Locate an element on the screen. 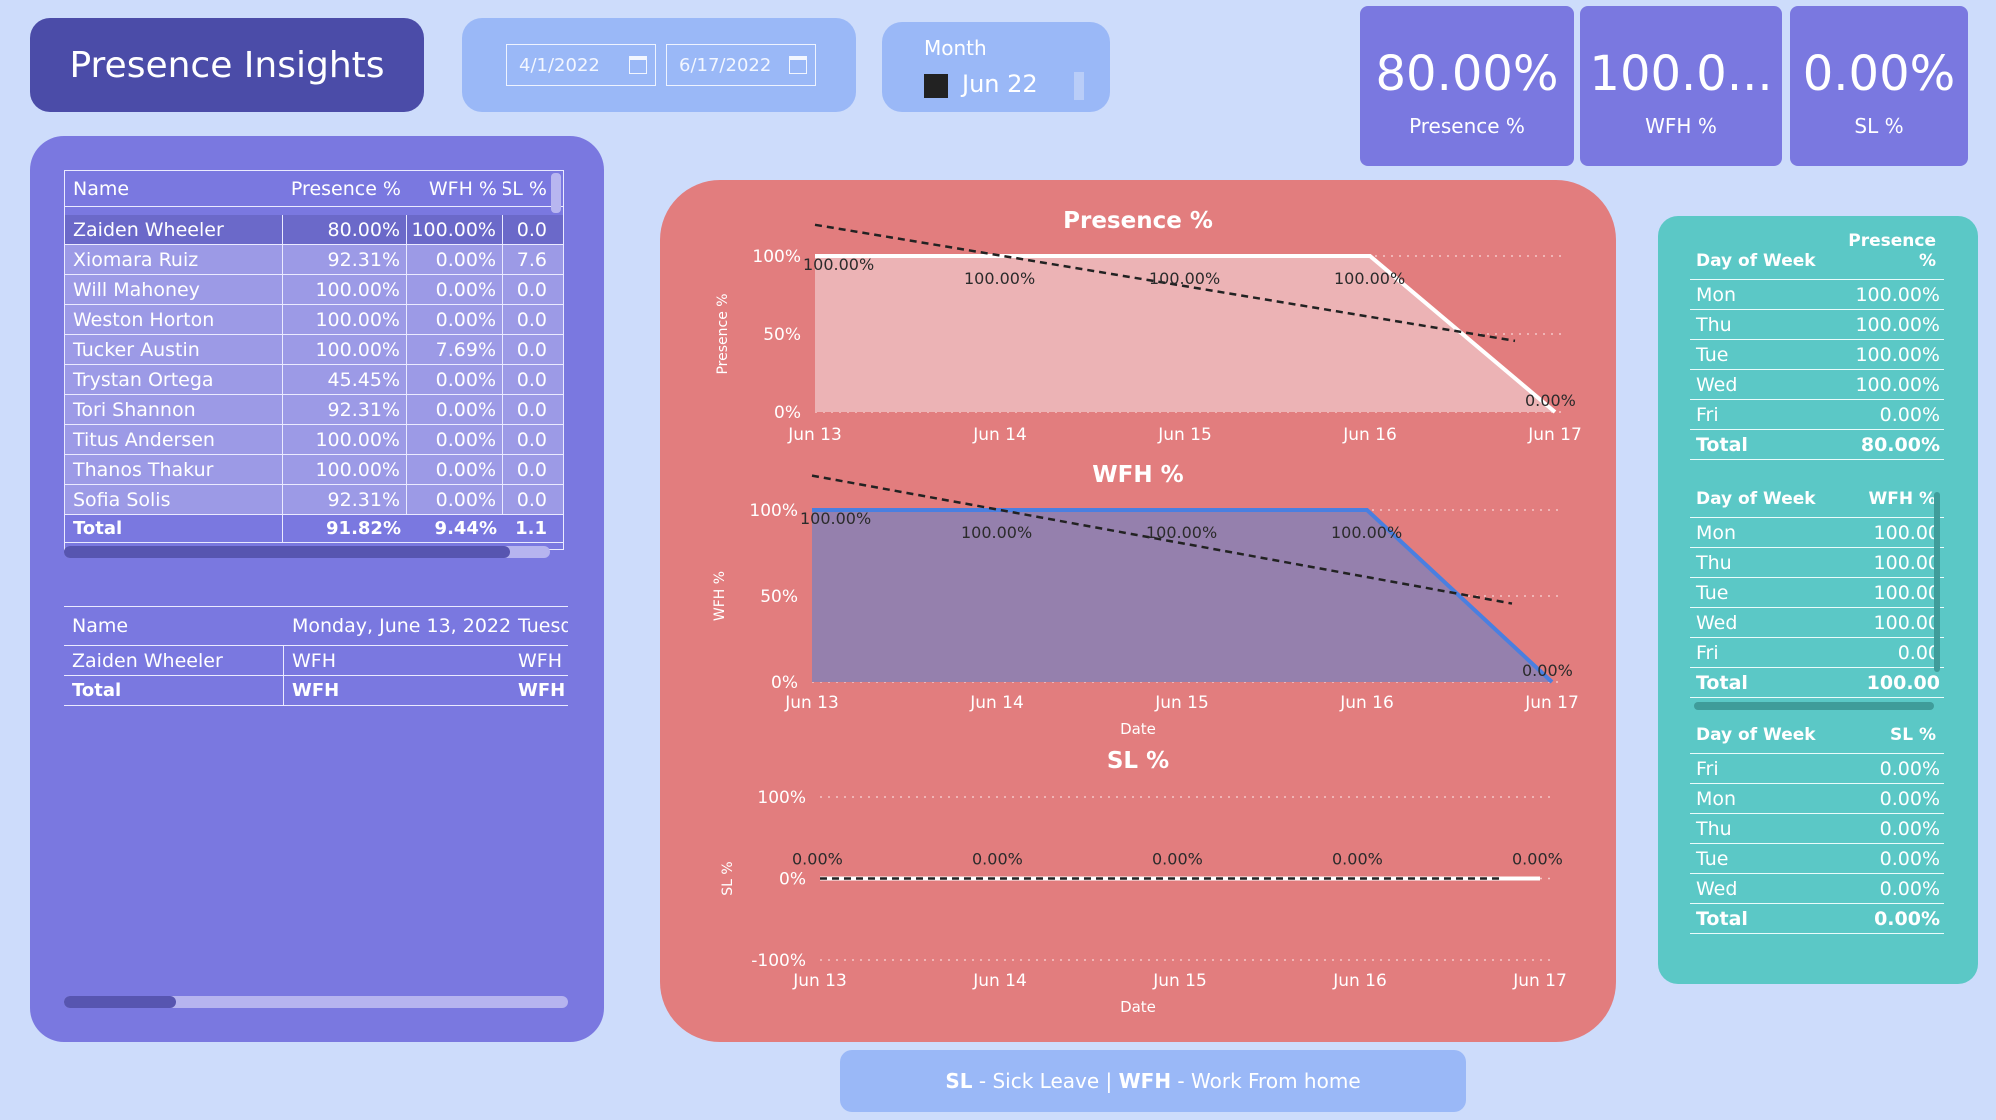 This screenshot has width=1996, height=1120. table-row: Sofia Solis 92.31% 0.00% 0.0 is located at coordinates (314, 500).